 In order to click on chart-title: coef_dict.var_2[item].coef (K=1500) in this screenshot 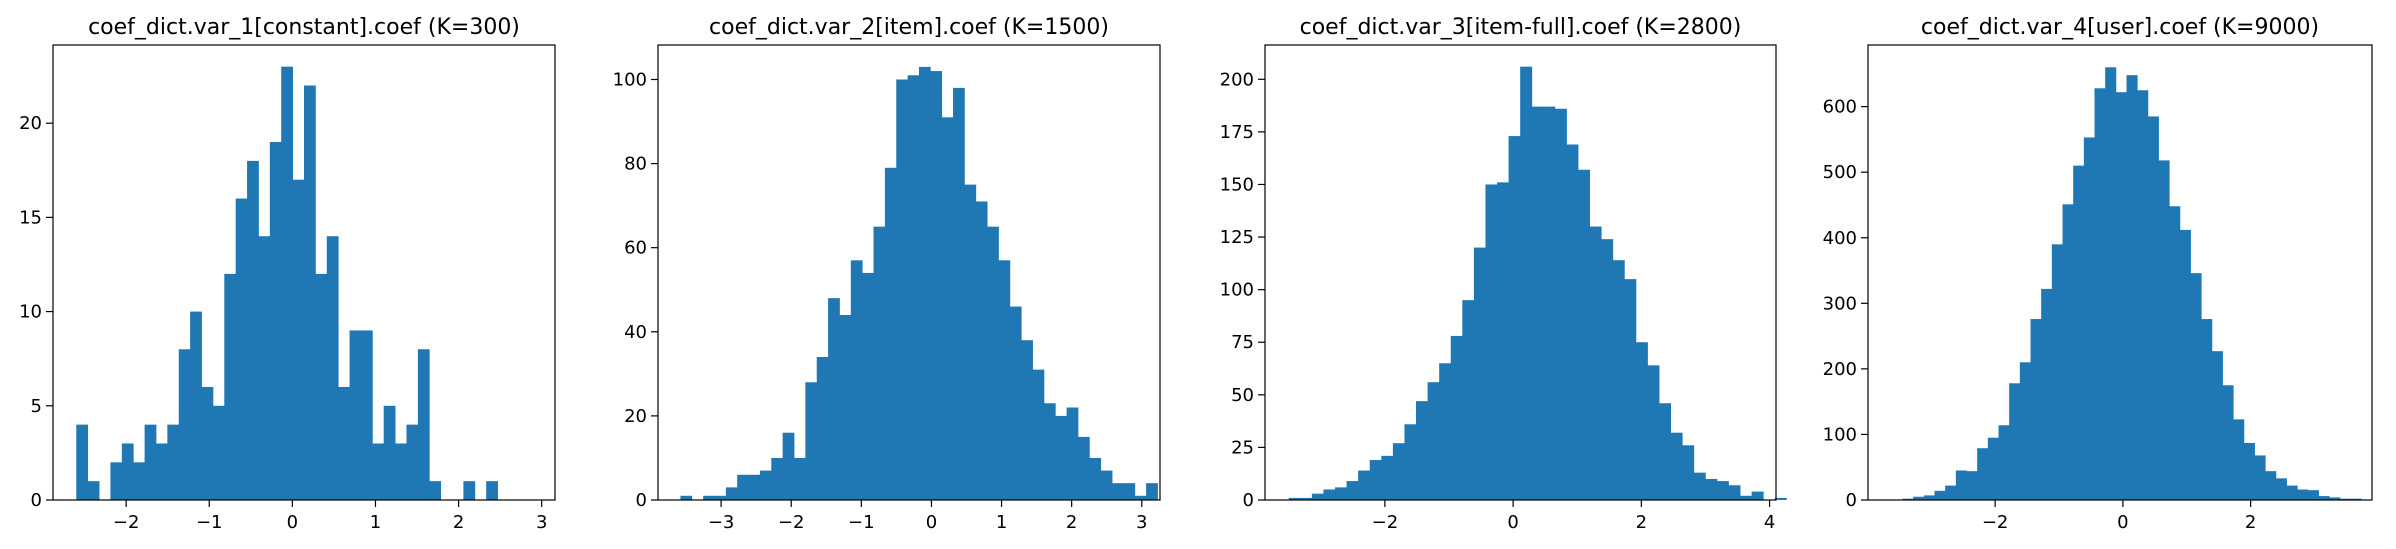, I will do `click(909, 27)`.